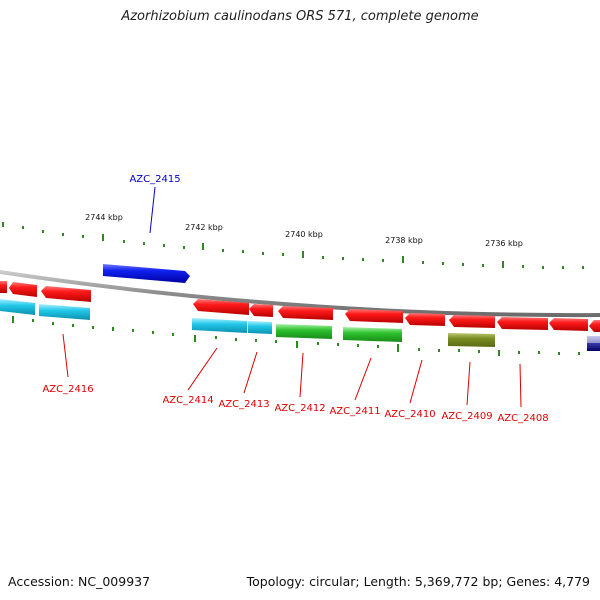 This screenshot has height=600, width=600. I want to click on reverse-strand-genes, so click(300, 306).